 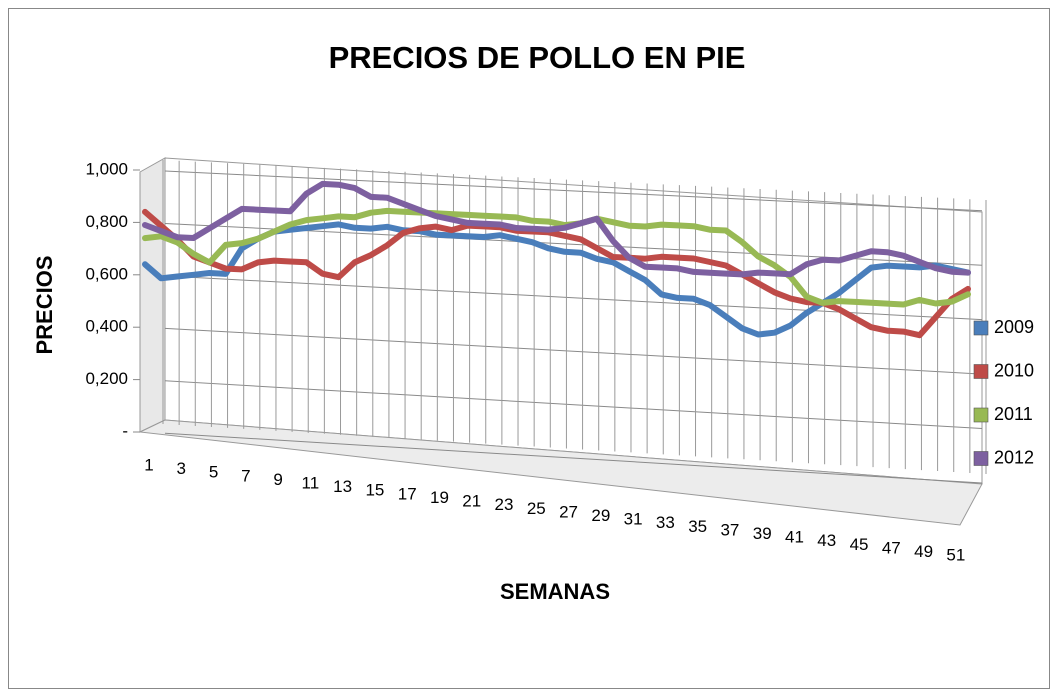 I want to click on x-tick-label: 5, so click(x=213, y=472).